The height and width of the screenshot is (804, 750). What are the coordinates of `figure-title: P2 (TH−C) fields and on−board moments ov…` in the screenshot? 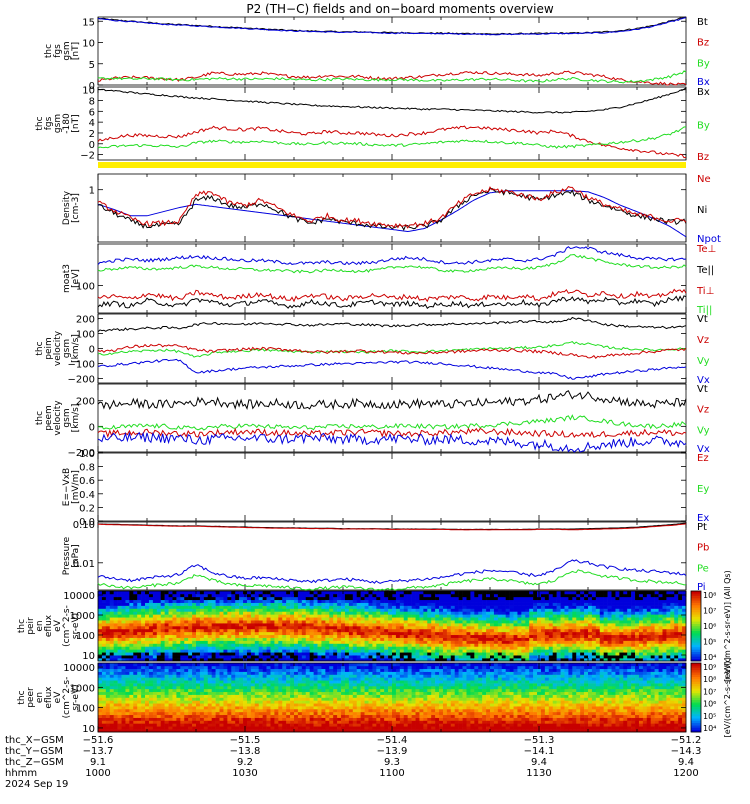 It's located at (400, 9).